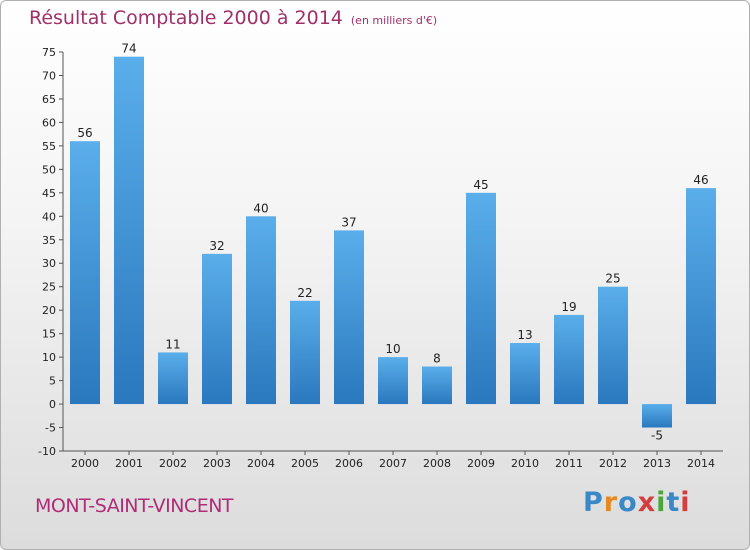  Describe the element at coordinates (47, 451) in the screenshot. I see `y-tick-label: -10` at that location.